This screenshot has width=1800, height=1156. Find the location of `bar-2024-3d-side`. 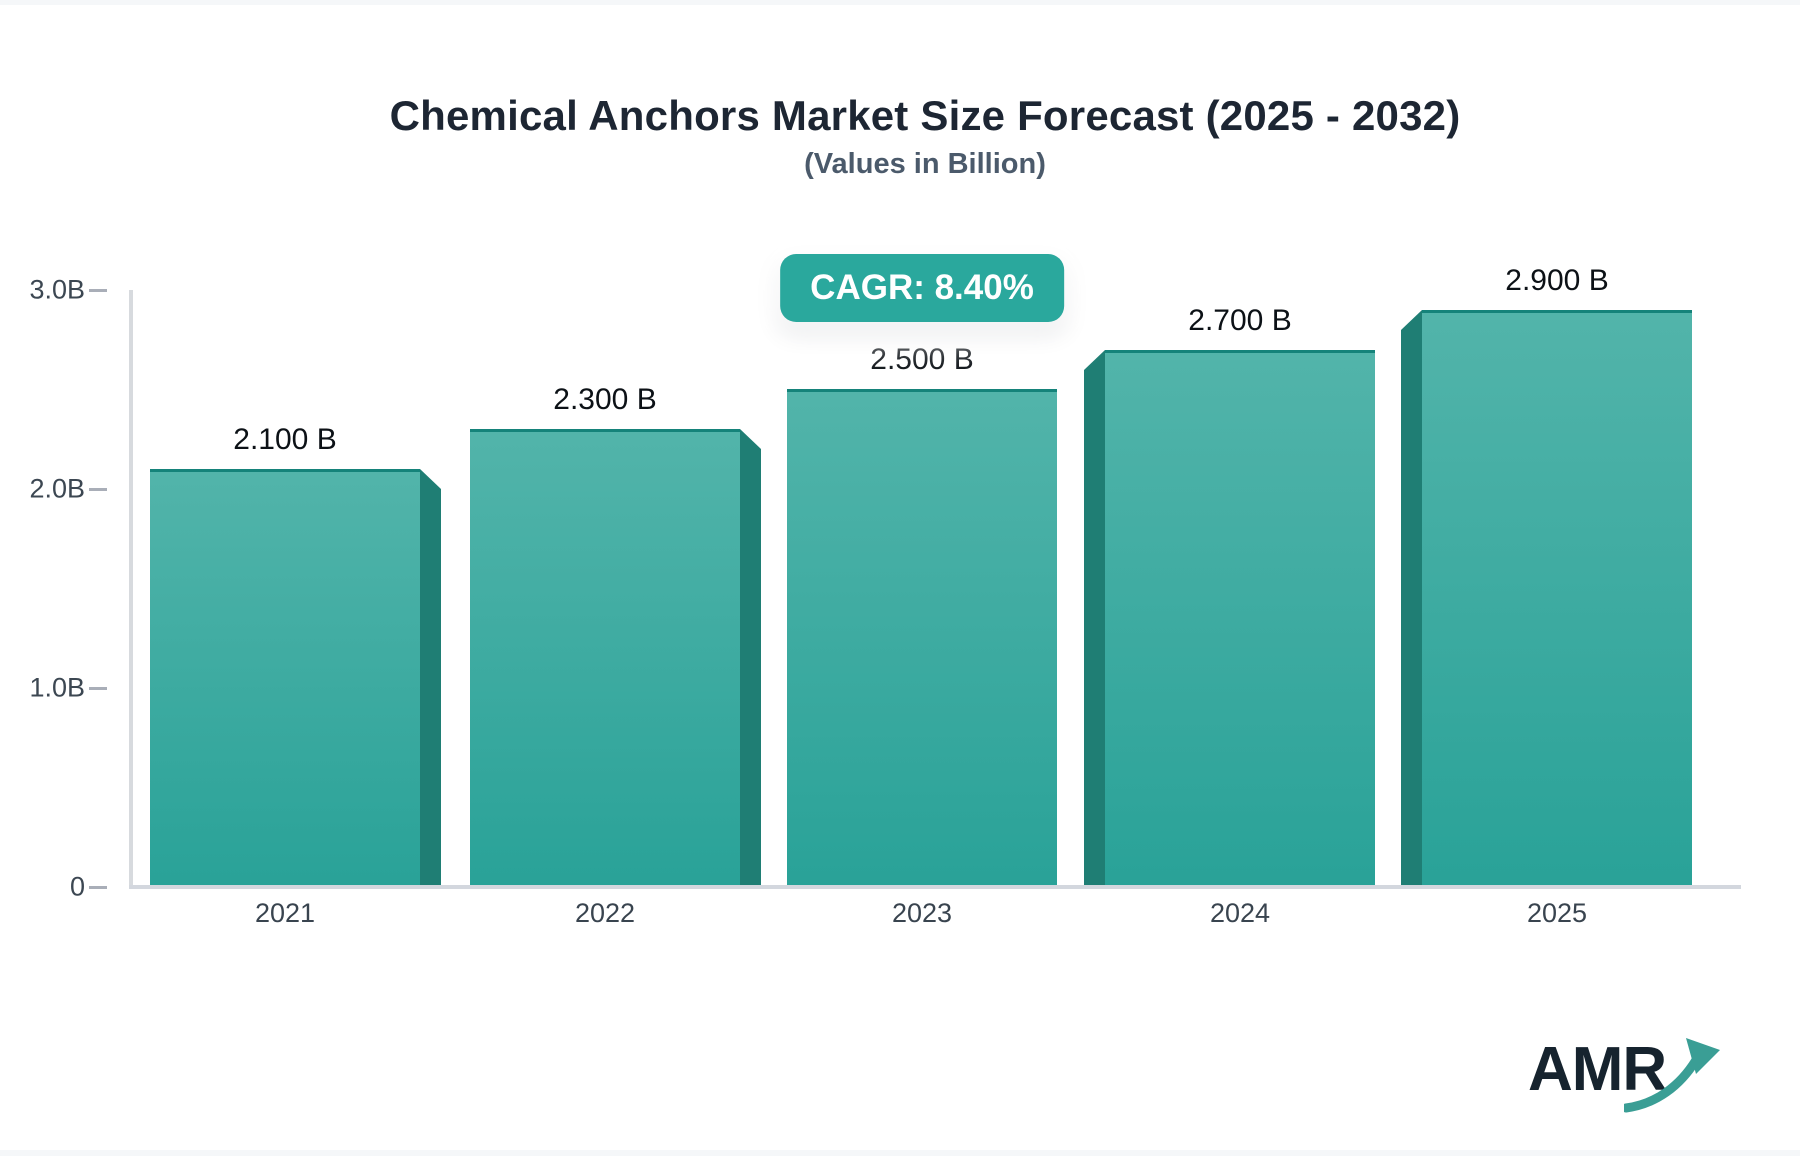

bar-2024-3d-side is located at coordinates (1094, 618).